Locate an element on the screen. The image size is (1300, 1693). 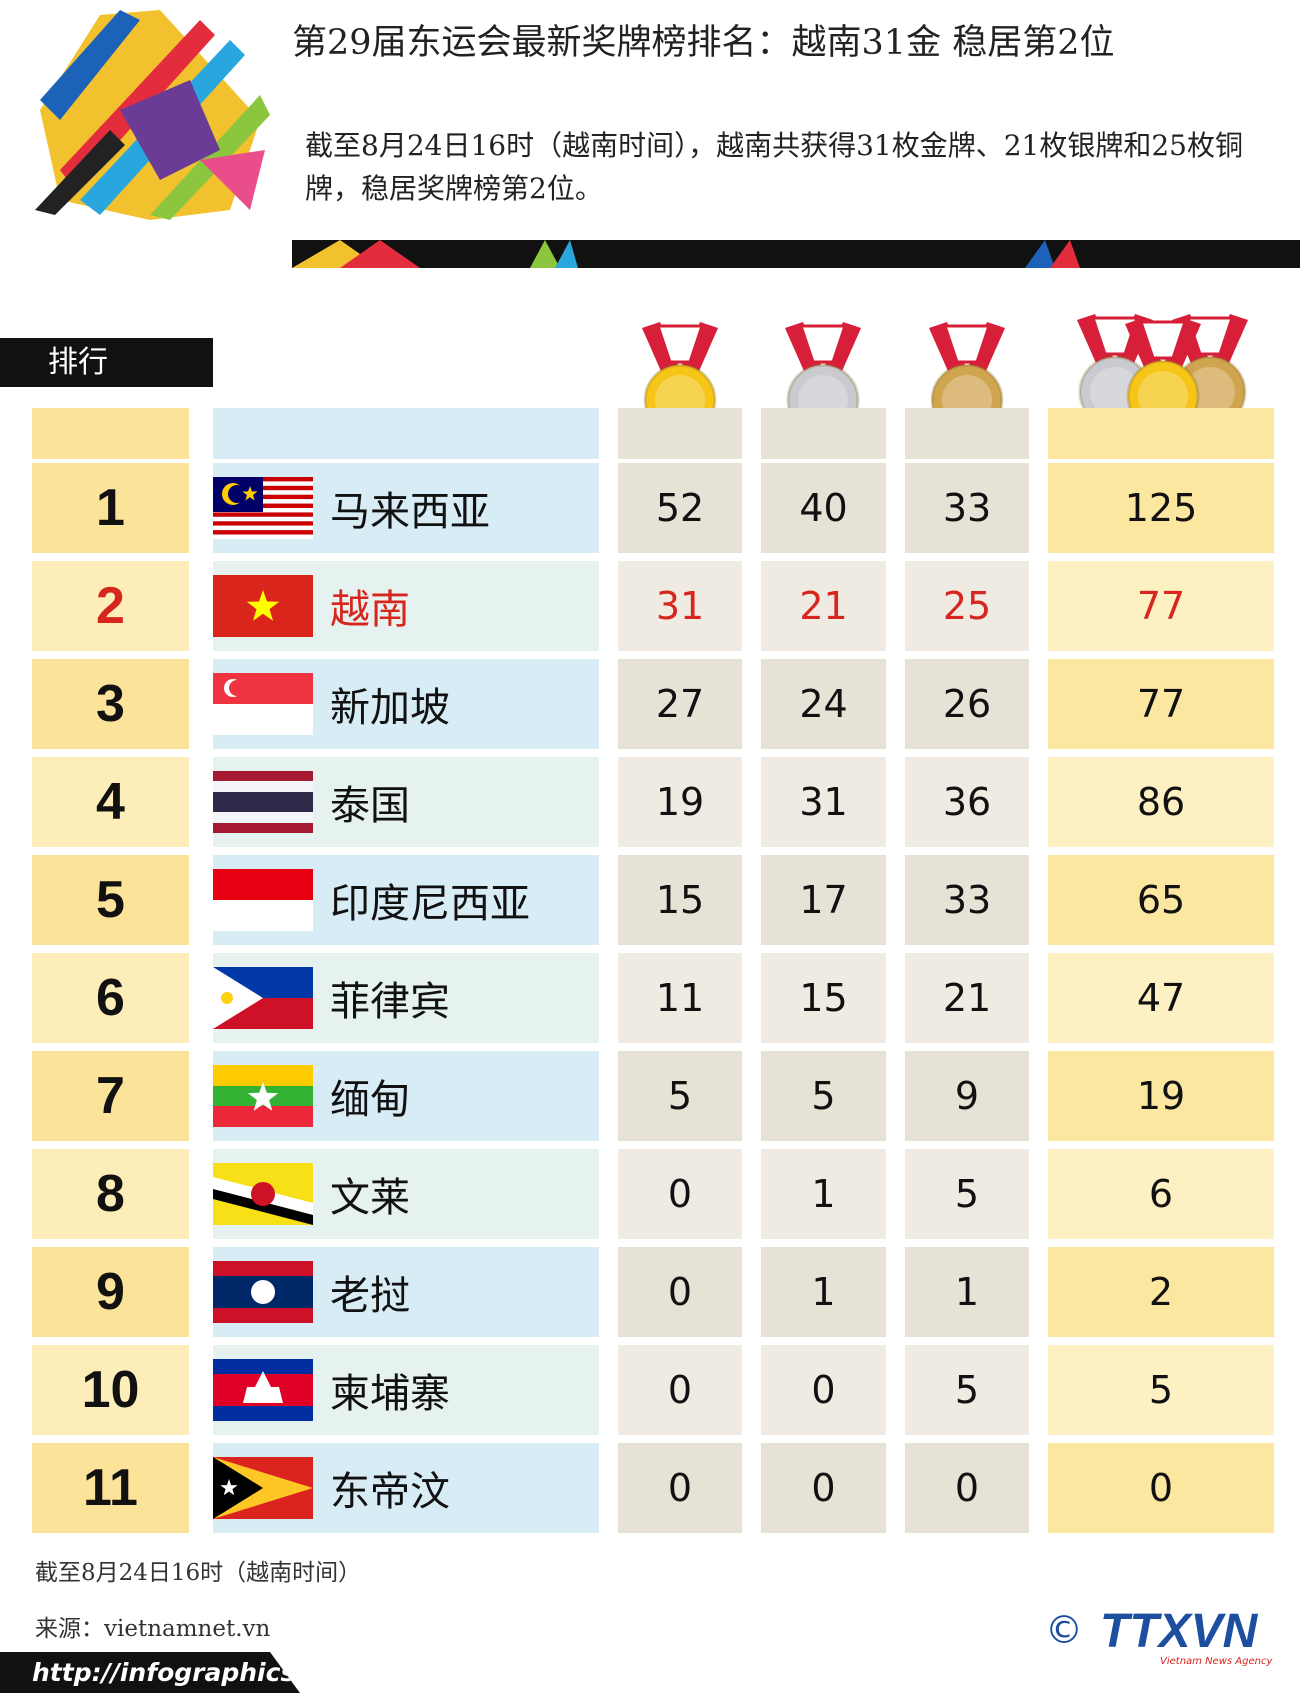
silver: 15 is located at coordinates (823, 998).